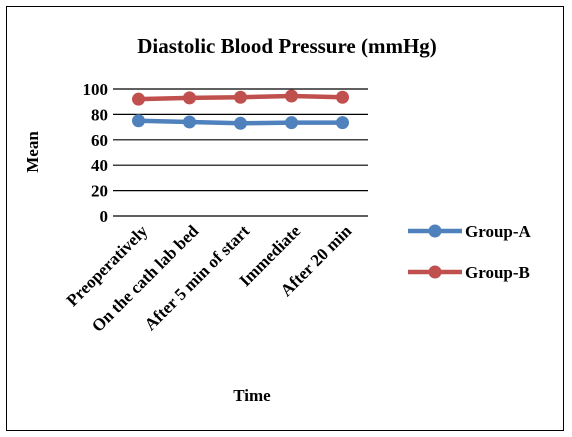  What do you see at coordinates (470, 252) in the screenshot?
I see `legend: Group-A Group-B` at bounding box center [470, 252].